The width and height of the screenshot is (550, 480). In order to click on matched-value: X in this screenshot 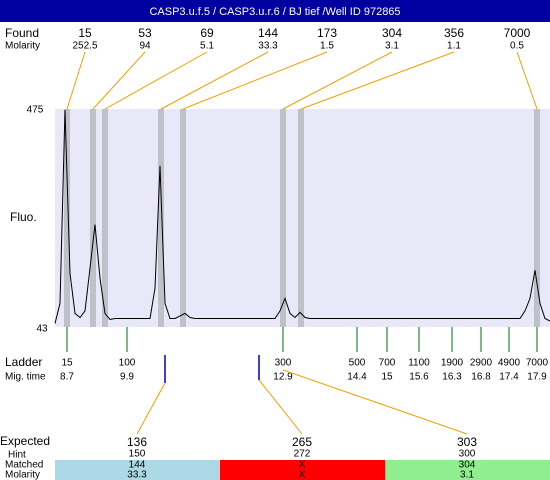, I will do `click(302, 465)`.